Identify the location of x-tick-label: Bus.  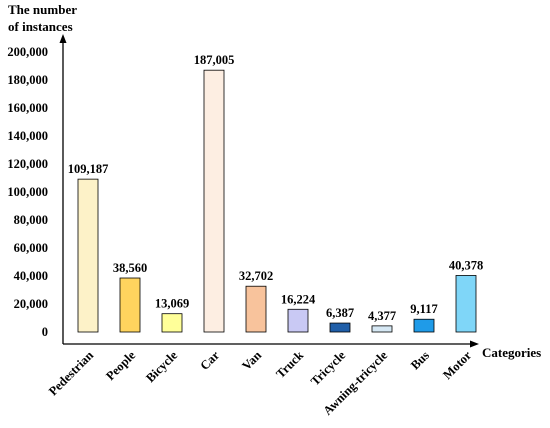
(420, 360).